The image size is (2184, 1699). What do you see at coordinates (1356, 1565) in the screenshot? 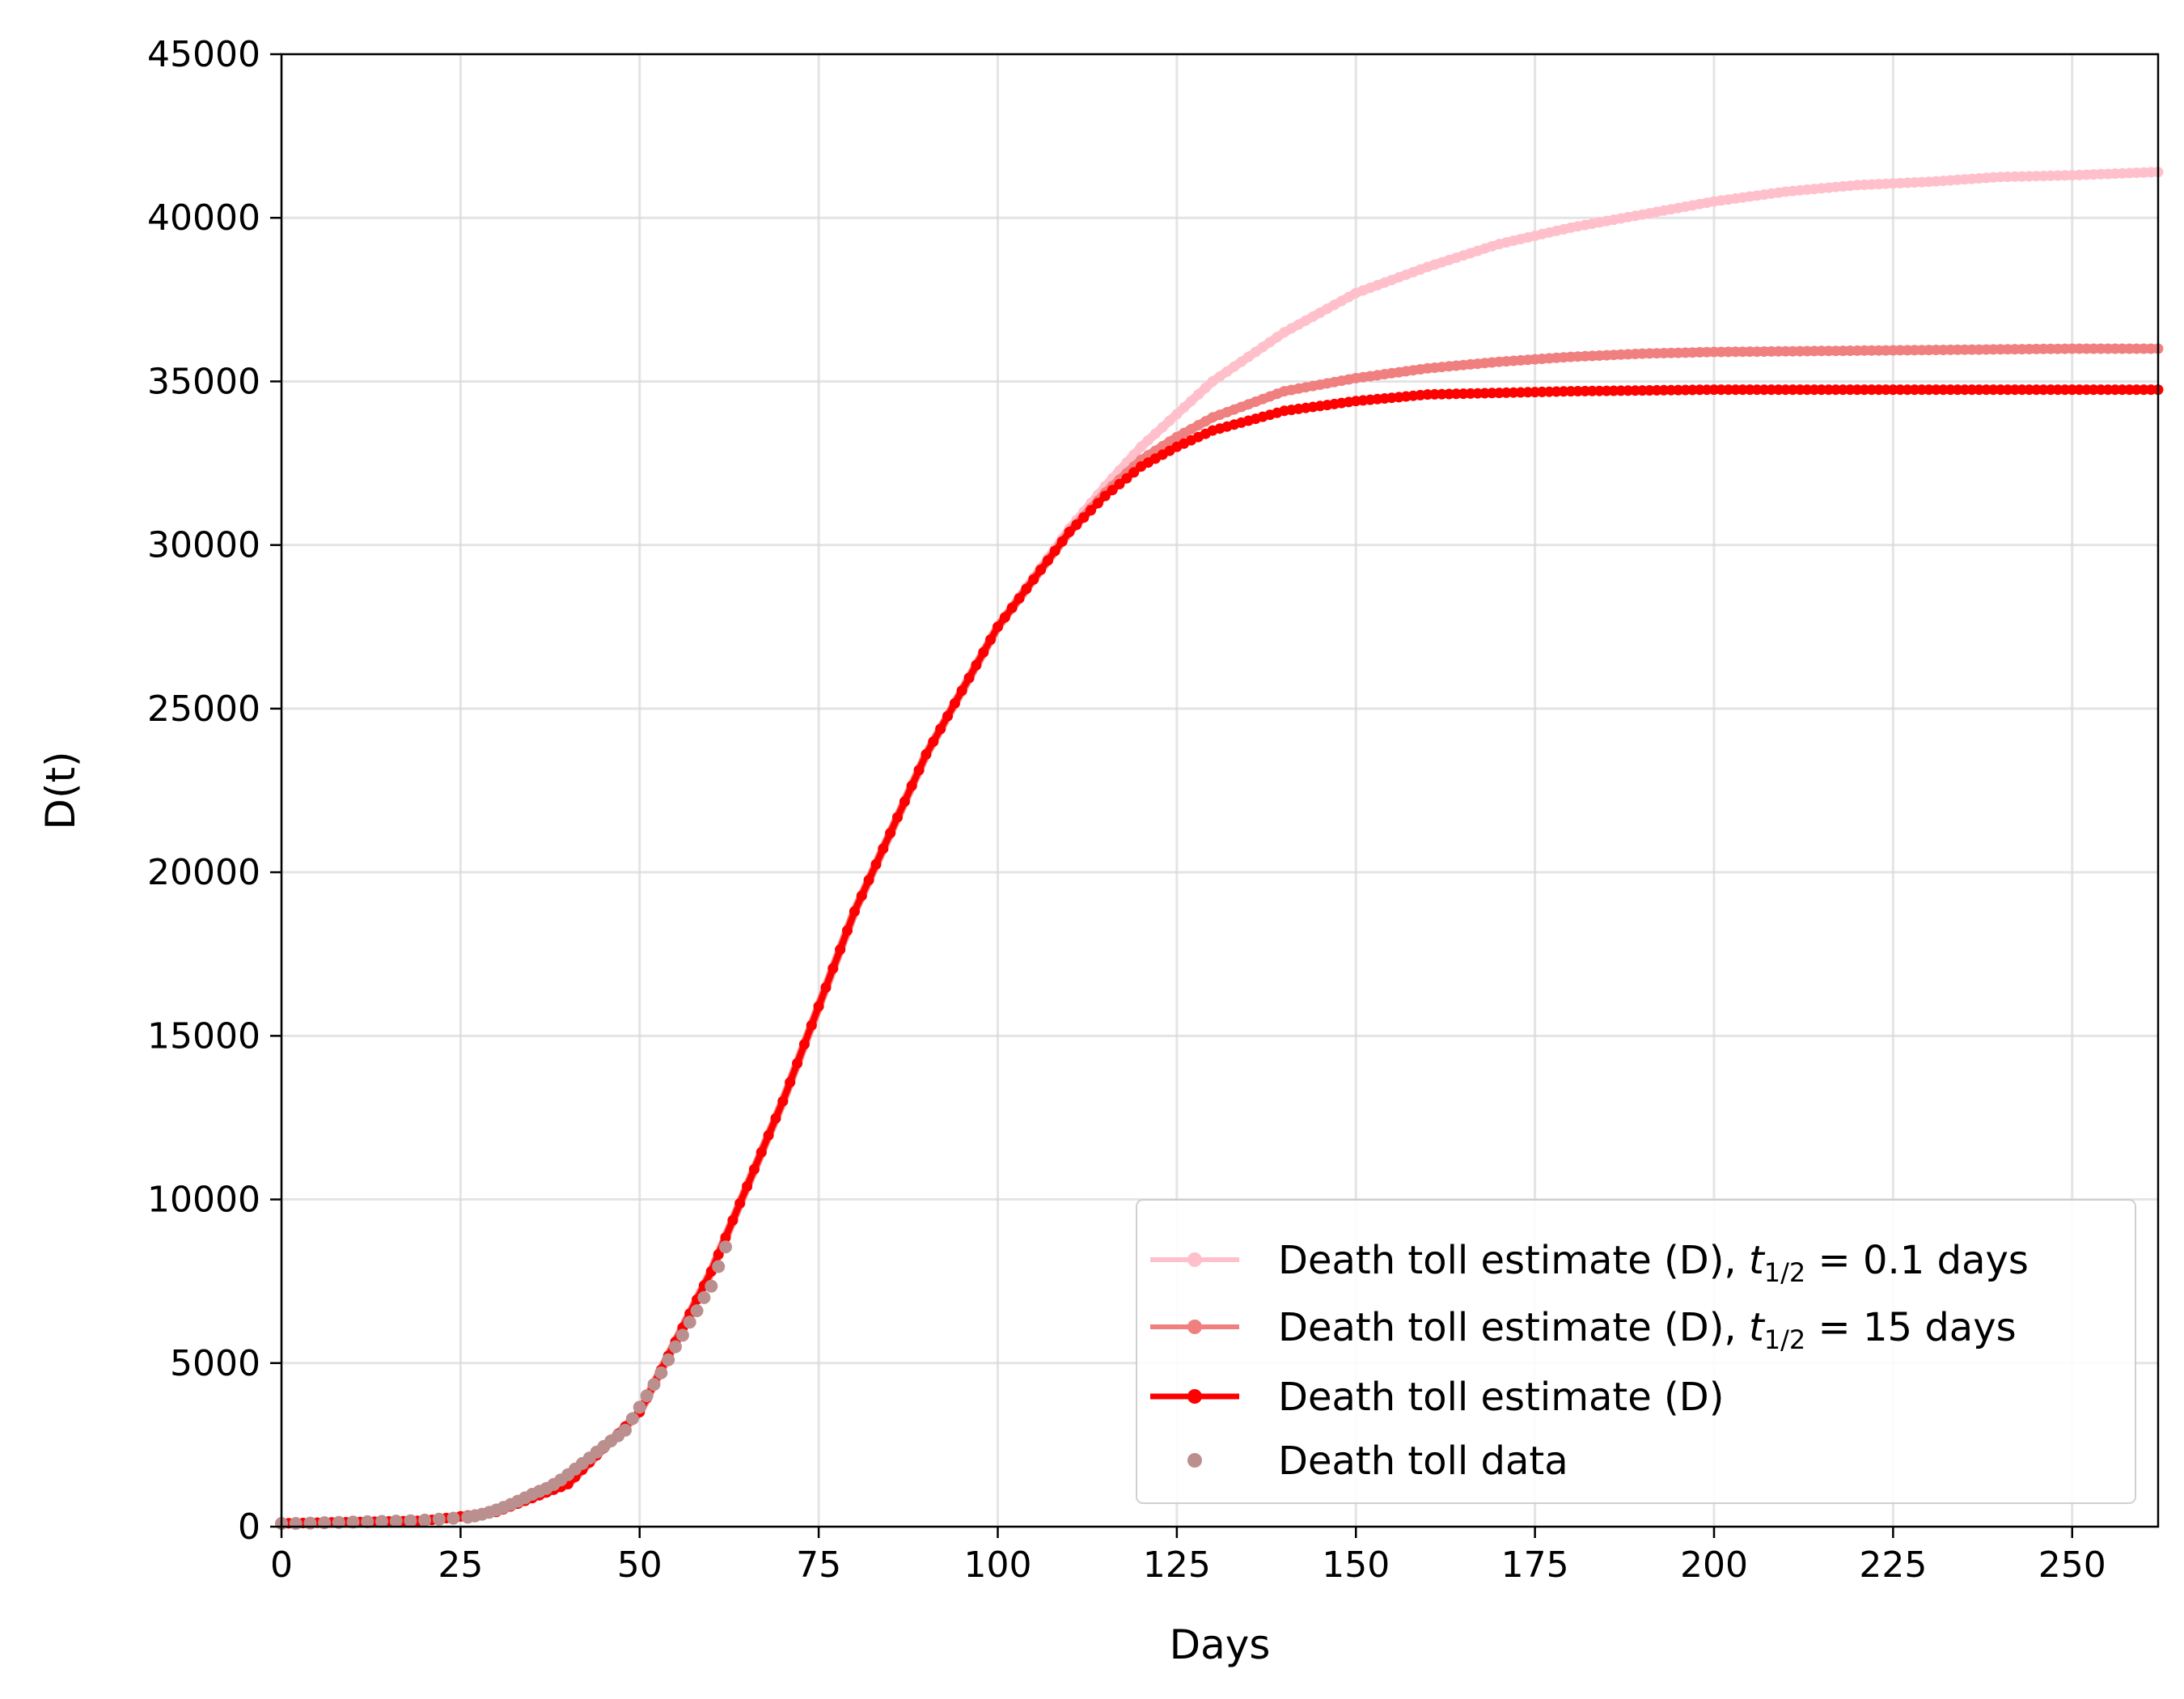
I see `x-tick-label: 150` at bounding box center [1356, 1565].